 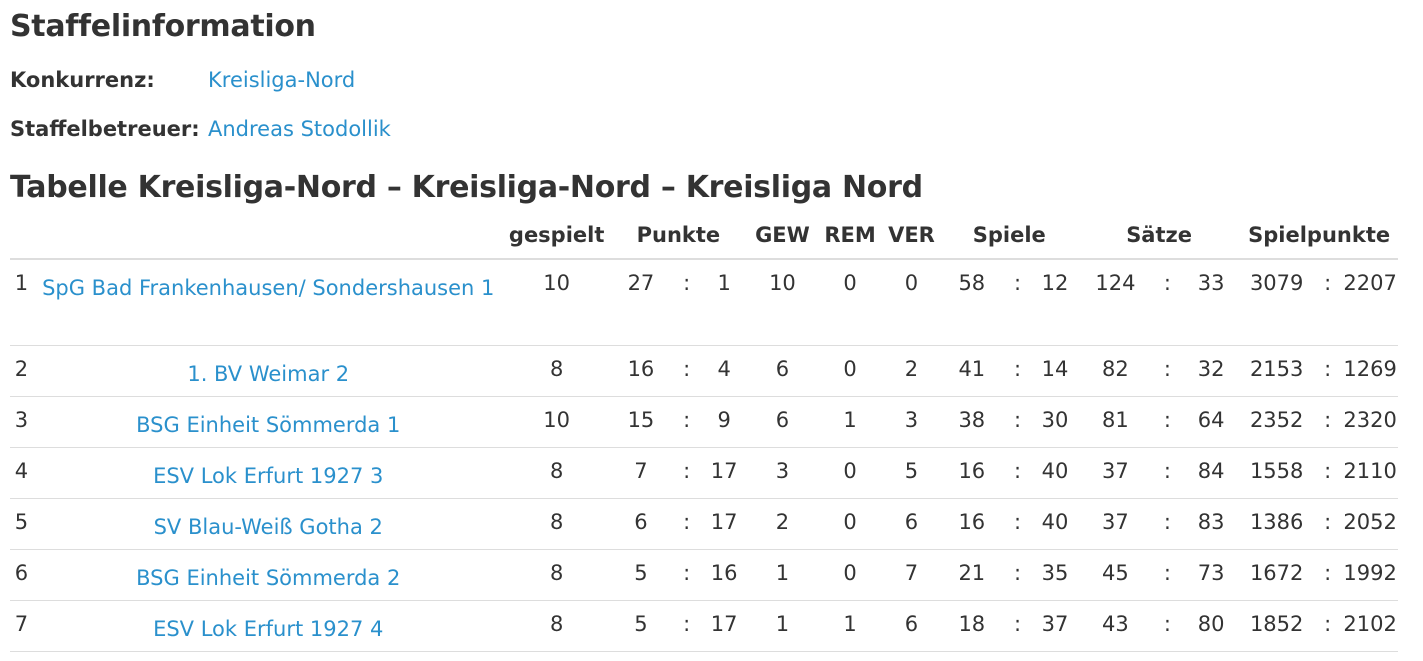 What do you see at coordinates (21, 422) in the screenshot?
I see `cell-pos: 3` at bounding box center [21, 422].